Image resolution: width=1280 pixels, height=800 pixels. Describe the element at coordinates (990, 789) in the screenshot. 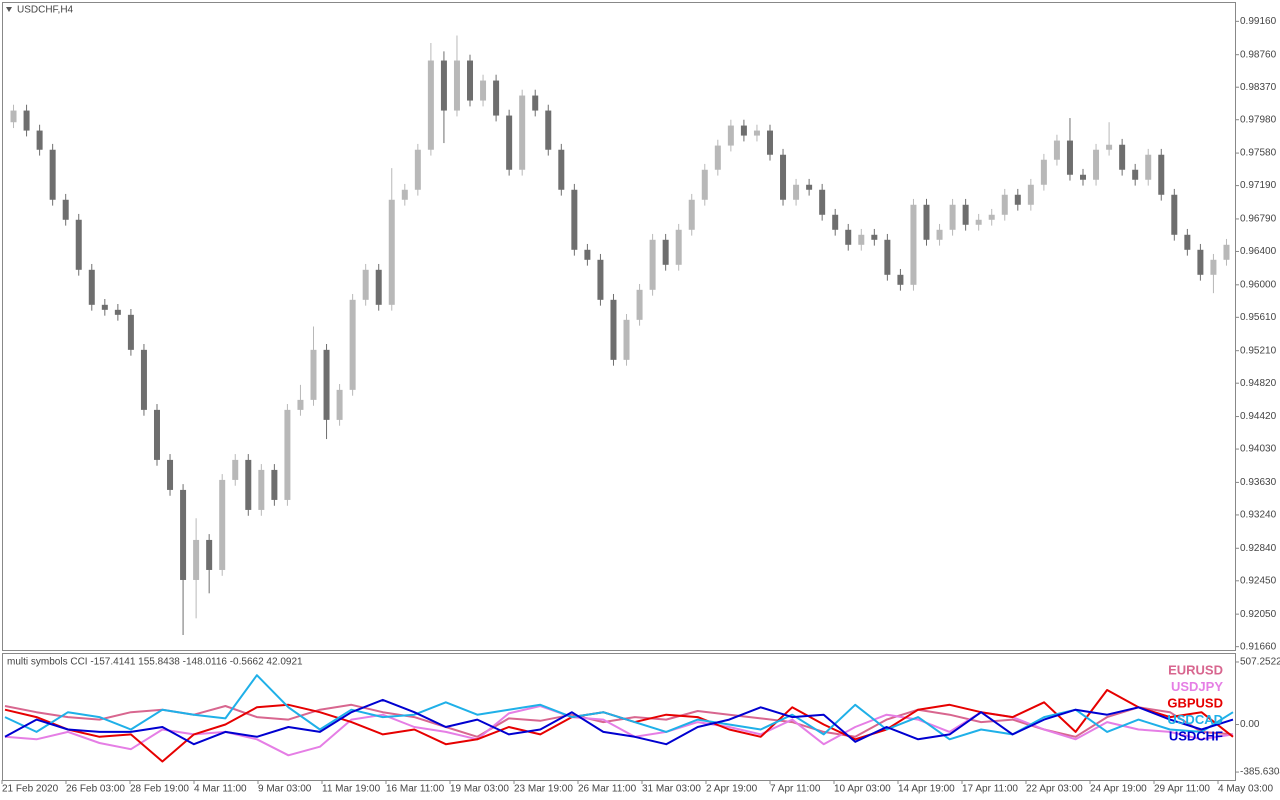

I see `x-tick-label: 17 Apr 11:00` at that location.